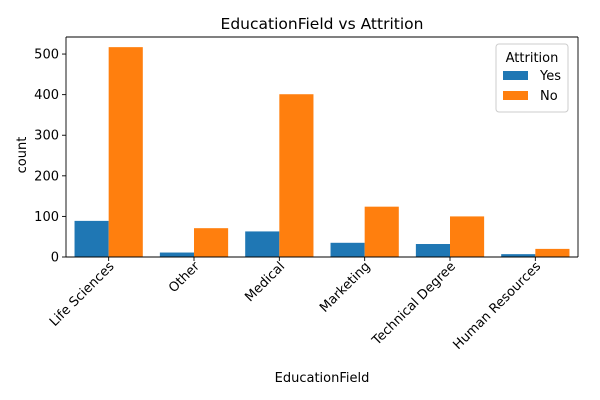 The width and height of the screenshot is (600, 400). I want to click on x-tick-label: Other, so click(184, 277).